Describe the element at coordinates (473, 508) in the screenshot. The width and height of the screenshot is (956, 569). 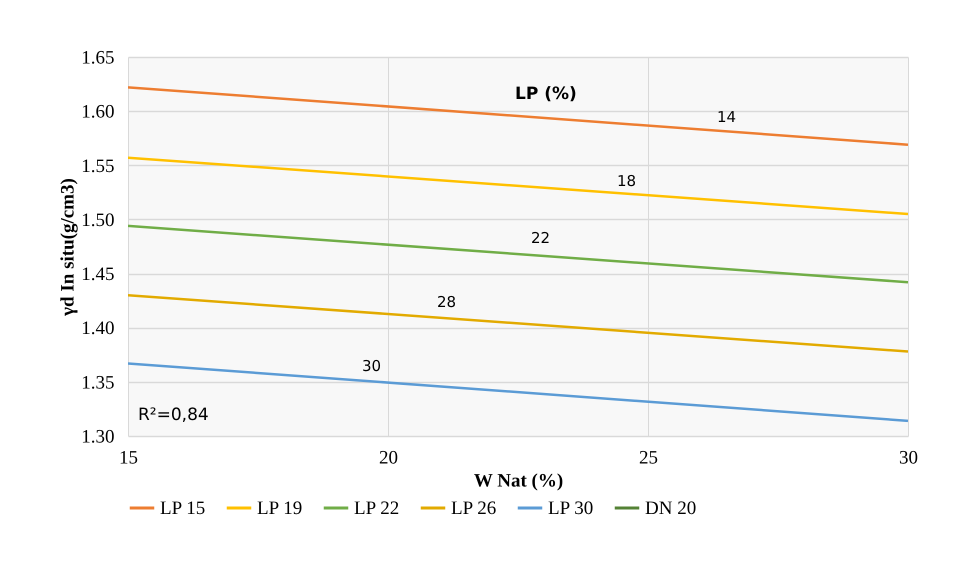
I see `legend-label: LP 26` at that location.